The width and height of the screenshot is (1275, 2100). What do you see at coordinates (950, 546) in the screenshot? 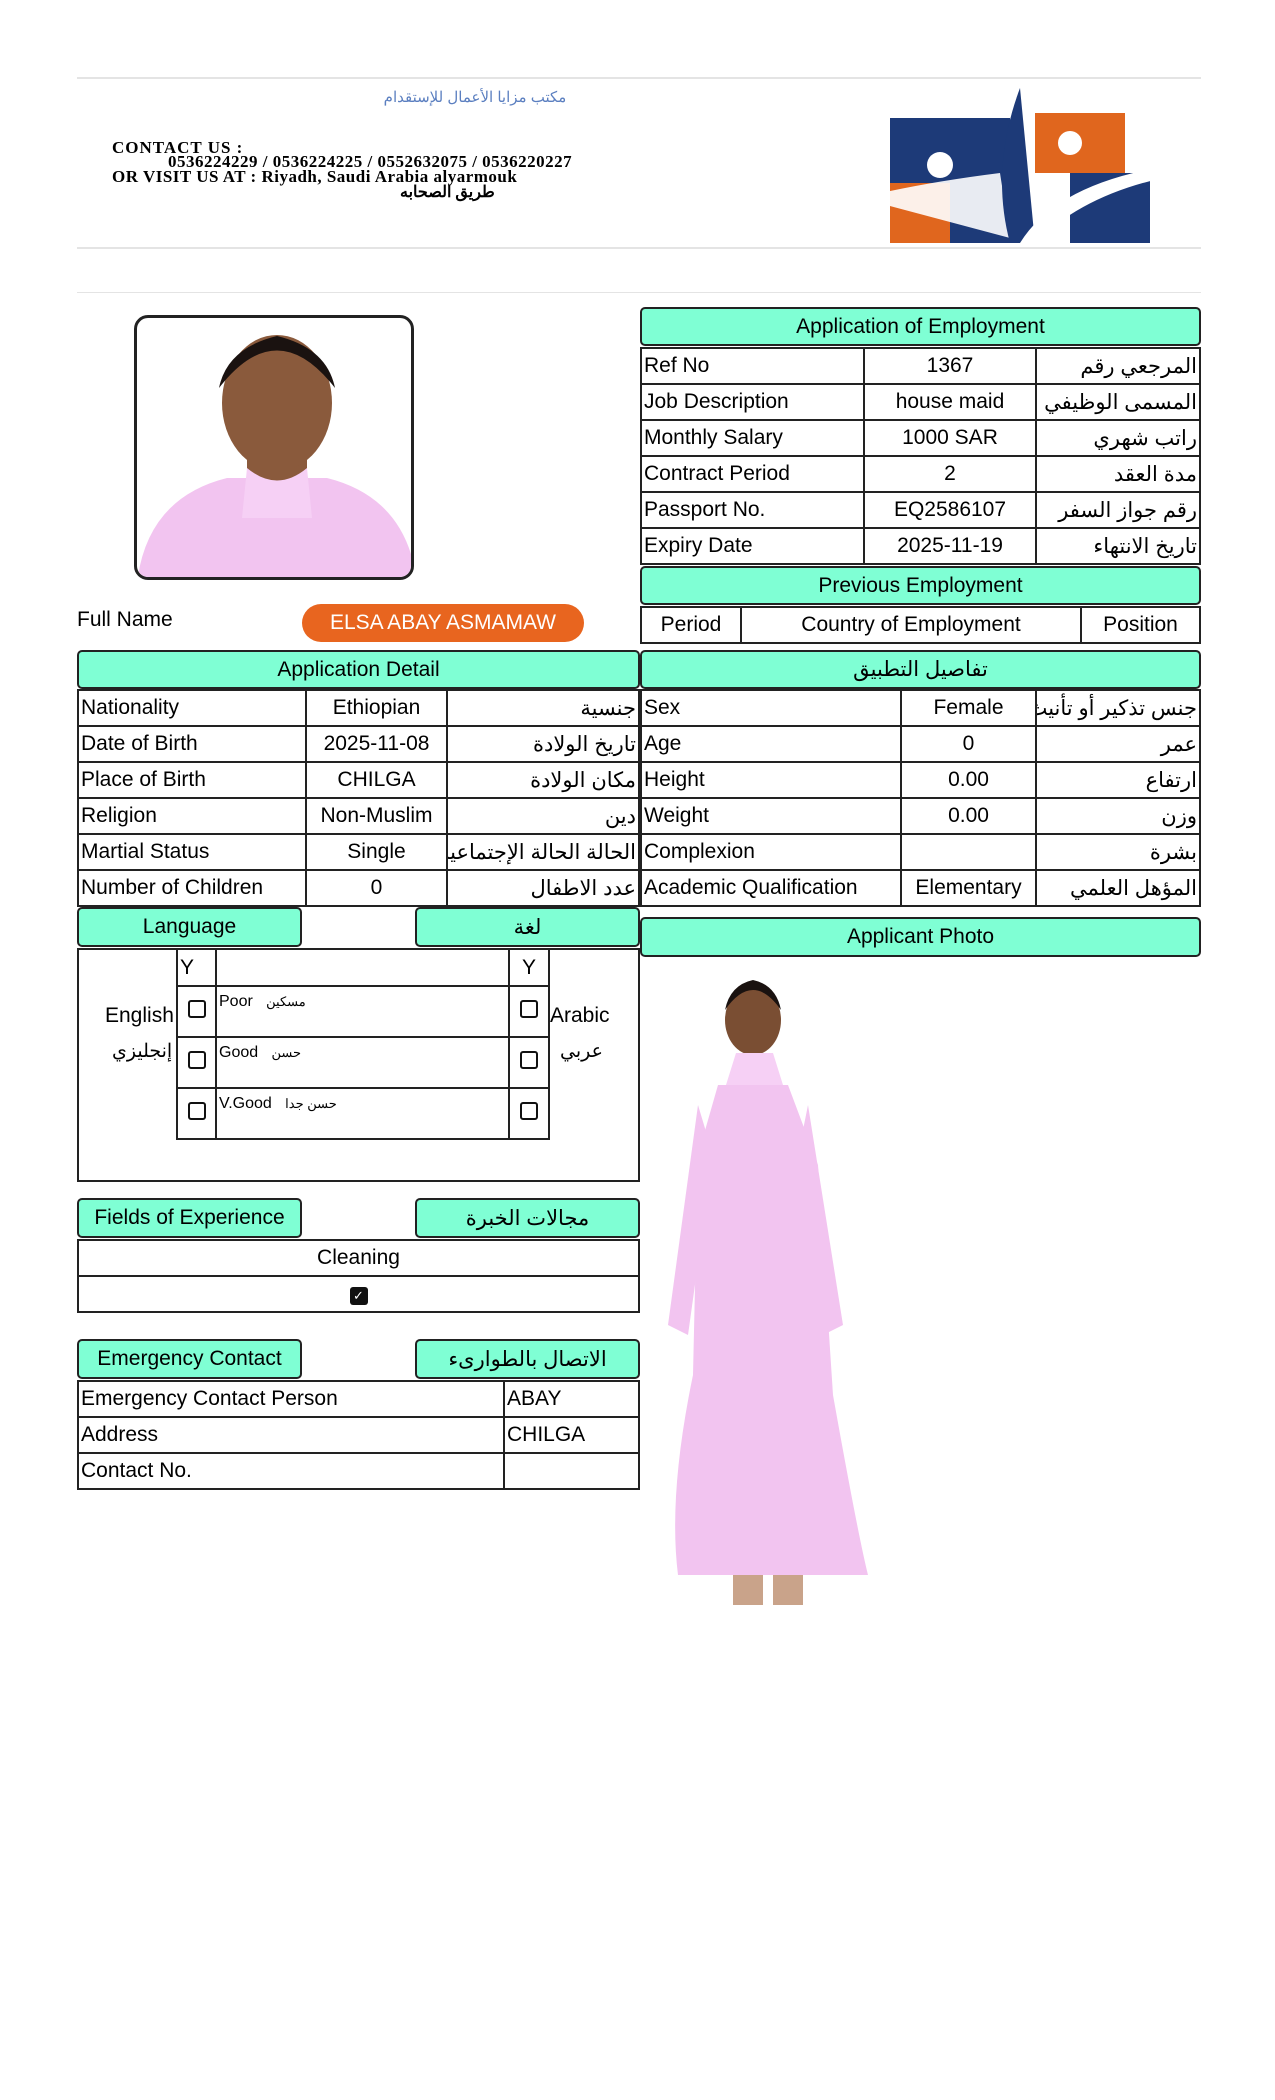
I see `row-value: 2025-11-19` at bounding box center [950, 546].